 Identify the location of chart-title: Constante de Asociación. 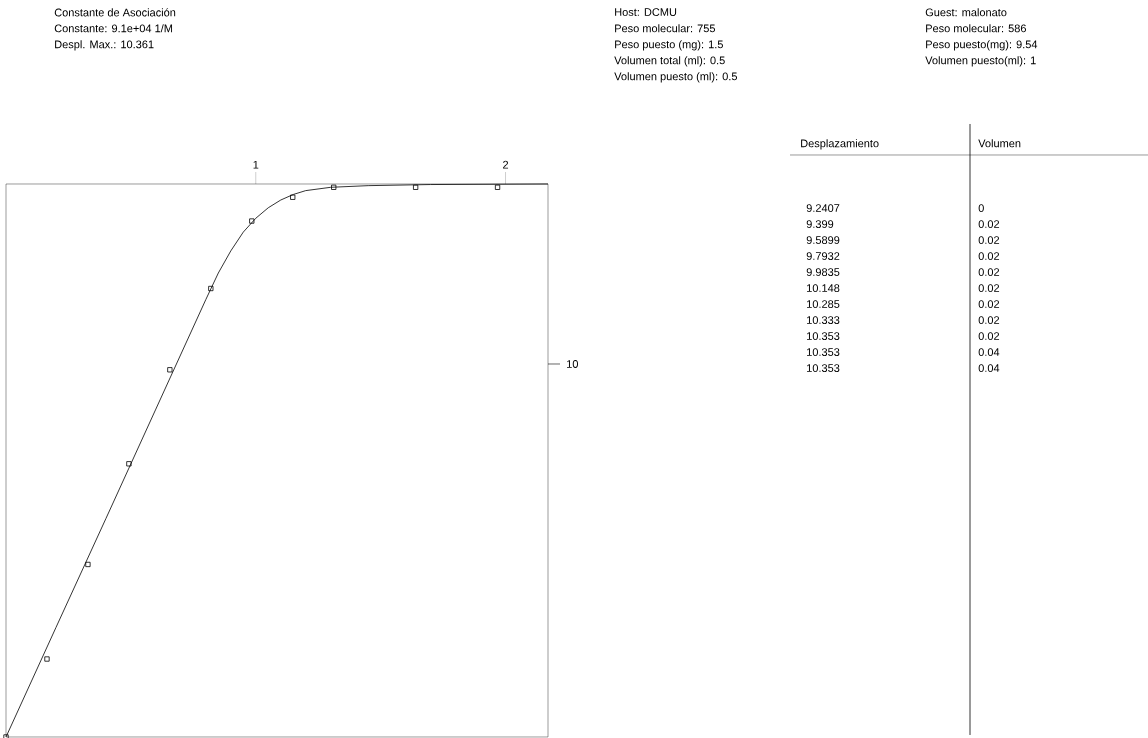
(115, 12).